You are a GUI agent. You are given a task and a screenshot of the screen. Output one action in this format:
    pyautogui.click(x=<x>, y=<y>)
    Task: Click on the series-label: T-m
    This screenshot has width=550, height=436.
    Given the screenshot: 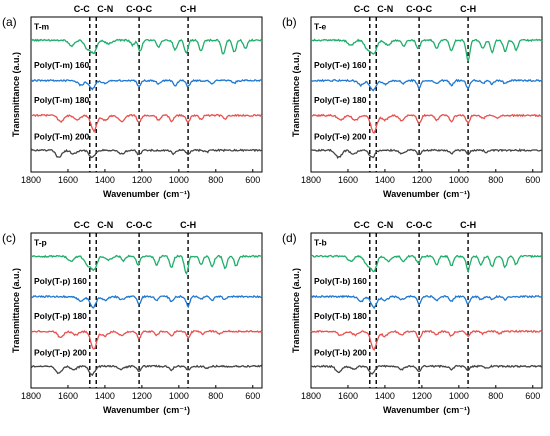 What is the action you would take?
    pyautogui.click(x=42, y=26)
    